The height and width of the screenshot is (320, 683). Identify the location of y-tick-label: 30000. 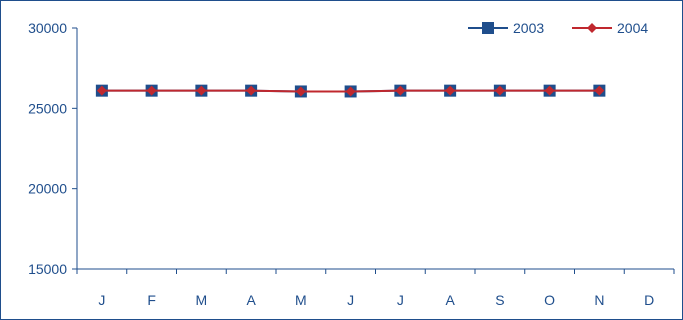
(47, 28).